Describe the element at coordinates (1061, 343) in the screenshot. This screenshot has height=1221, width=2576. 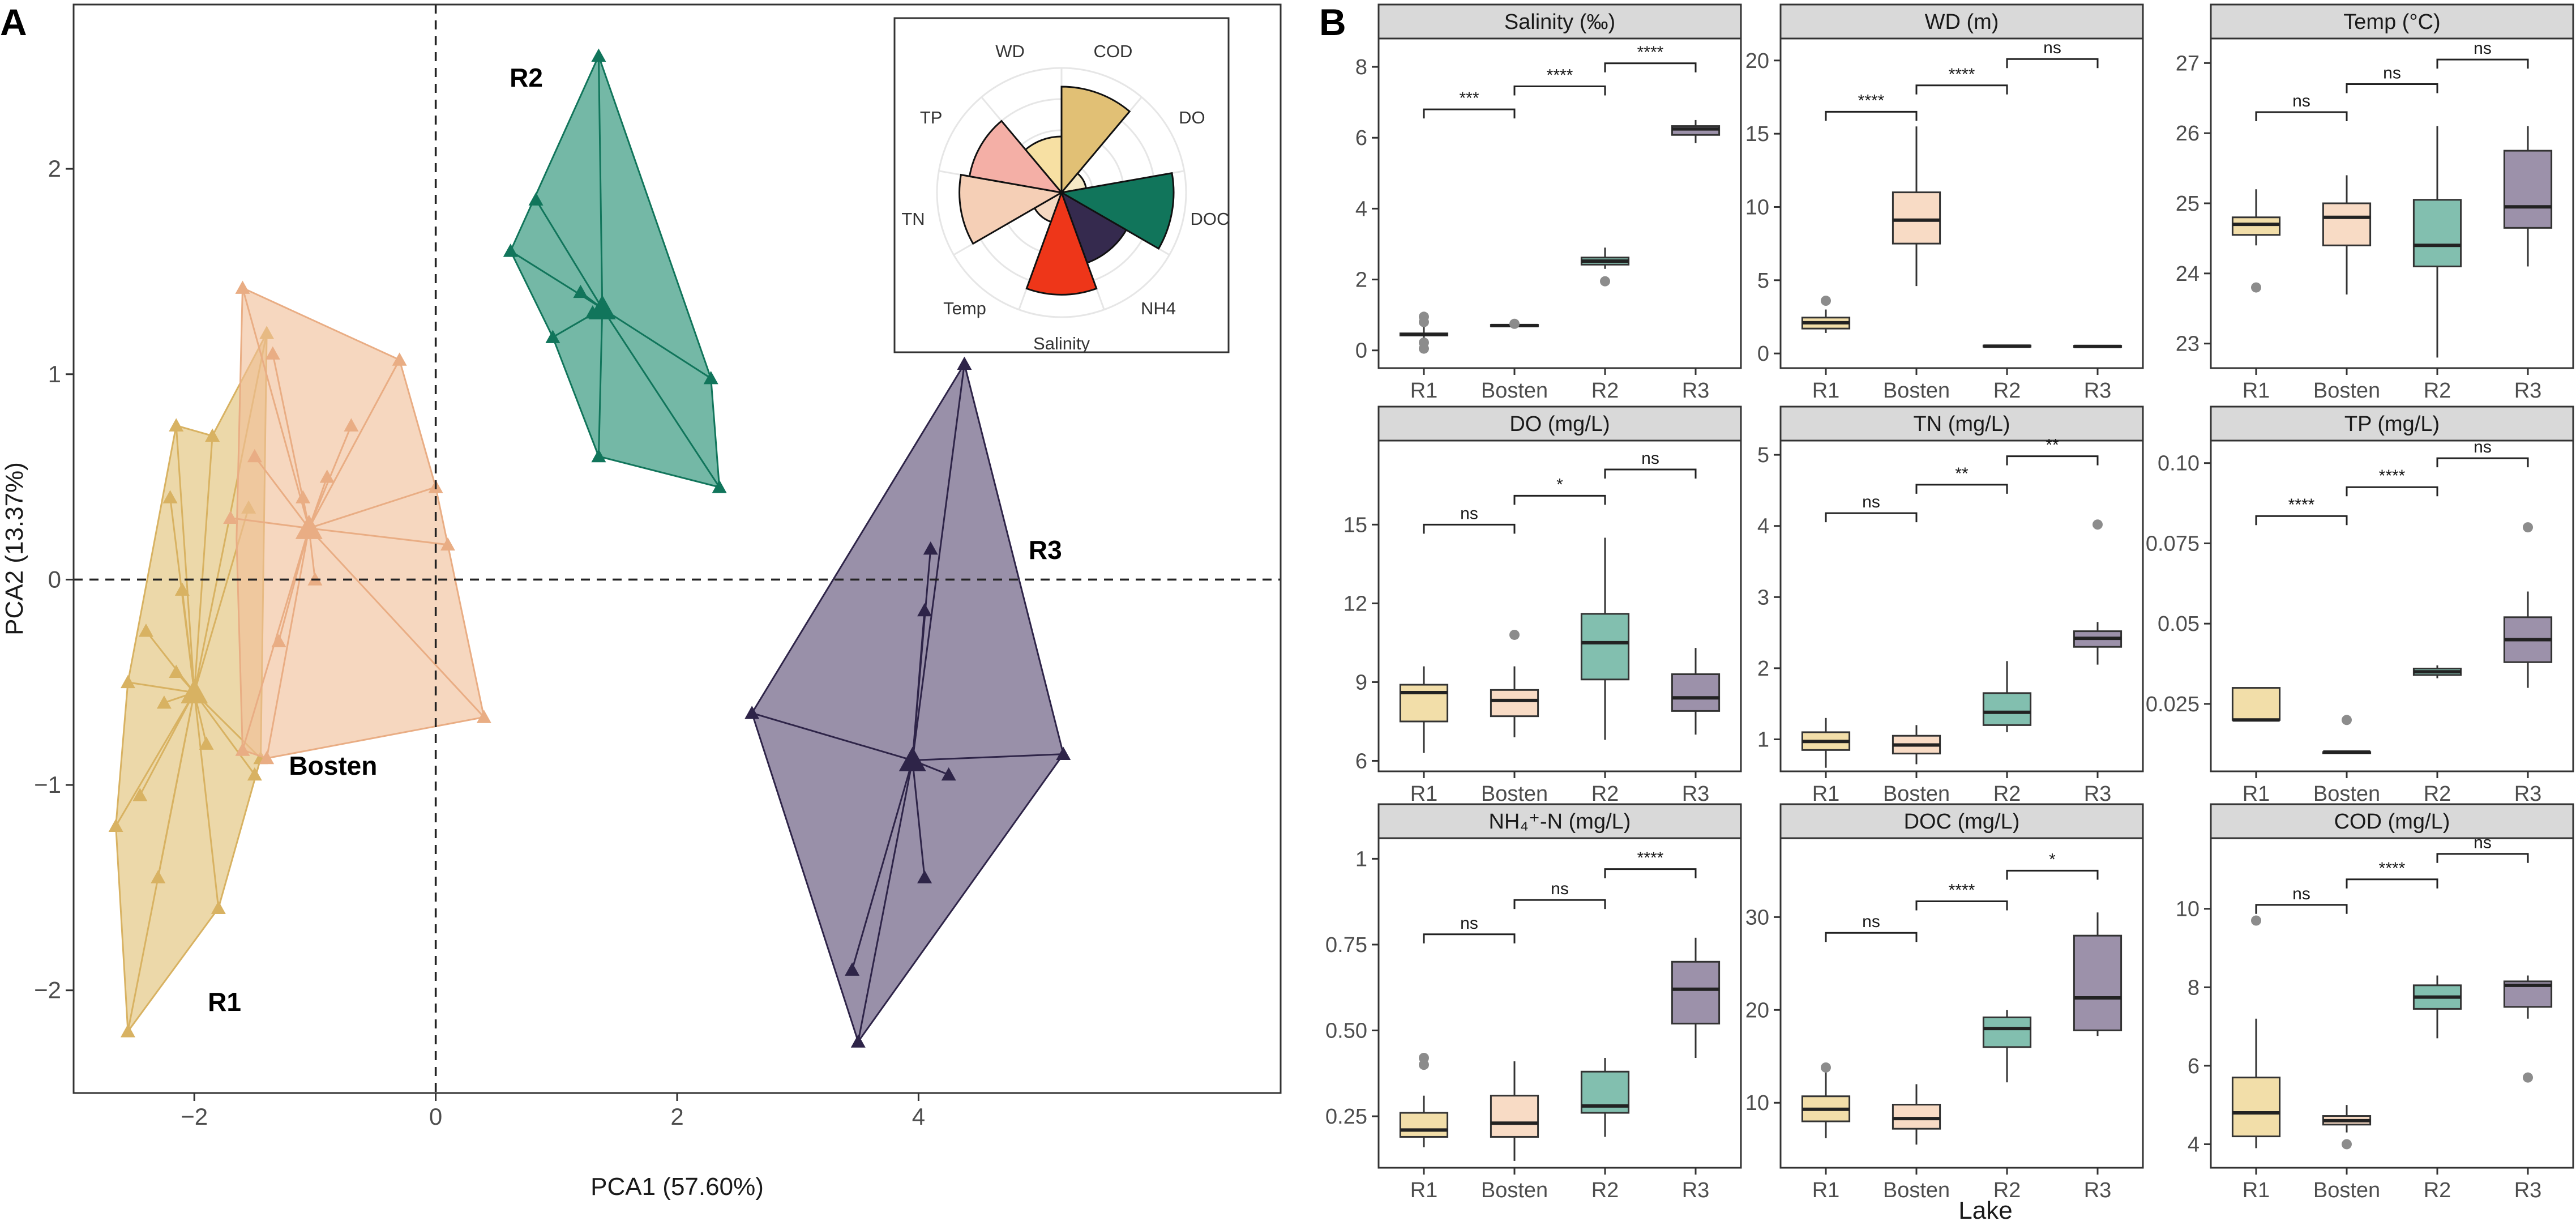
I see `rose-label-Salinity: Salinity` at that location.